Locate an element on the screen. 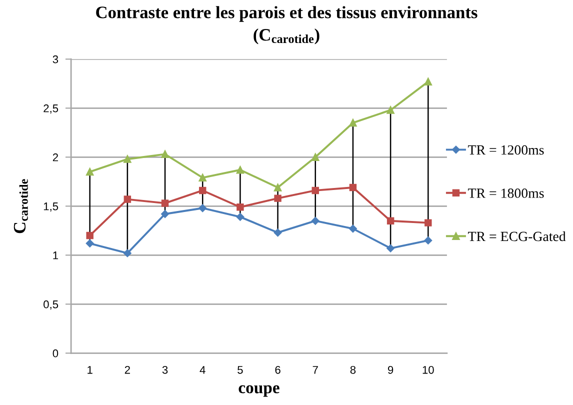 This screenshot has height=405, width=573. y-tick-label: 0,5 is located at coordinates (51, 305).